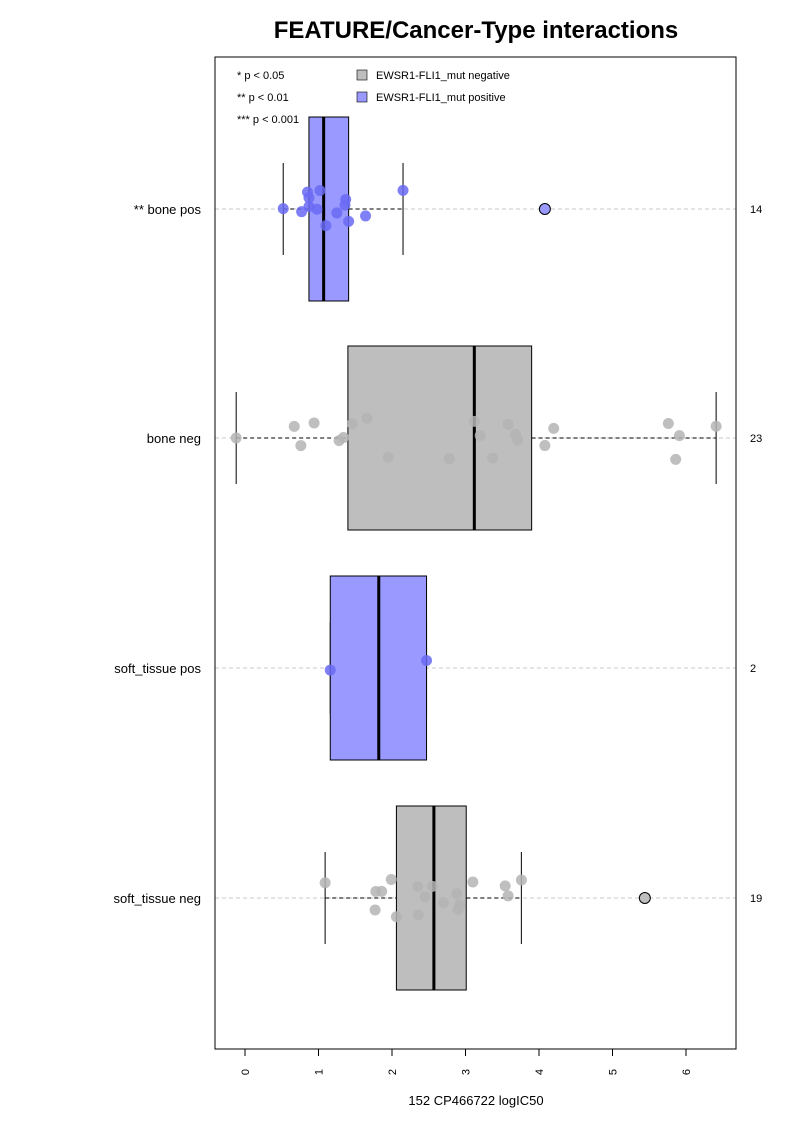 This screenshot has width=793, height=1122. What do you see at coordinates (466, 1061) in the screenshot?
I see `x-axis: 0 1 2 3 4 5 6` at bounding box center [466, 1061].